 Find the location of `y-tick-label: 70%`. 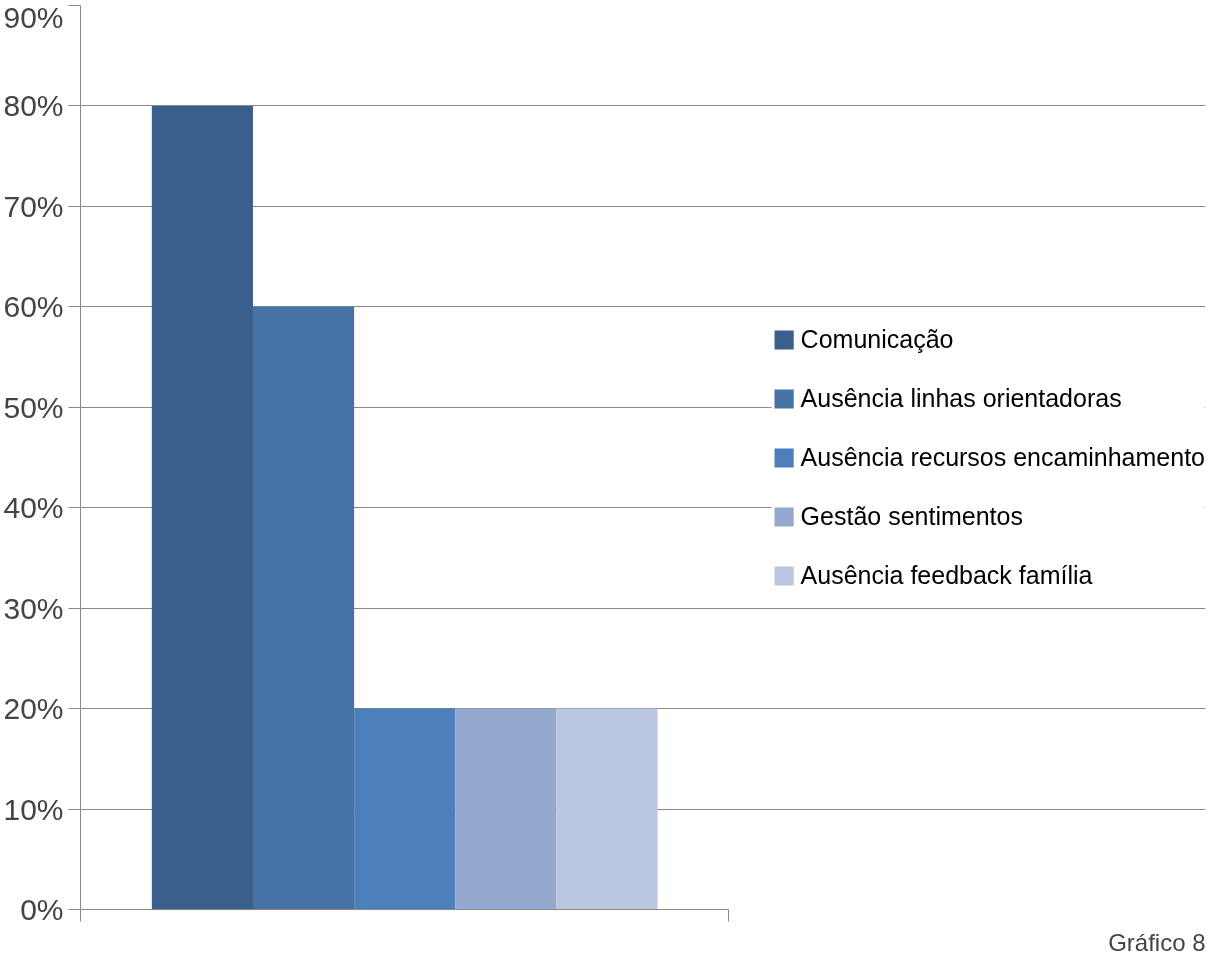

y-tick-label: 70% is located at coordinates (33, 206).